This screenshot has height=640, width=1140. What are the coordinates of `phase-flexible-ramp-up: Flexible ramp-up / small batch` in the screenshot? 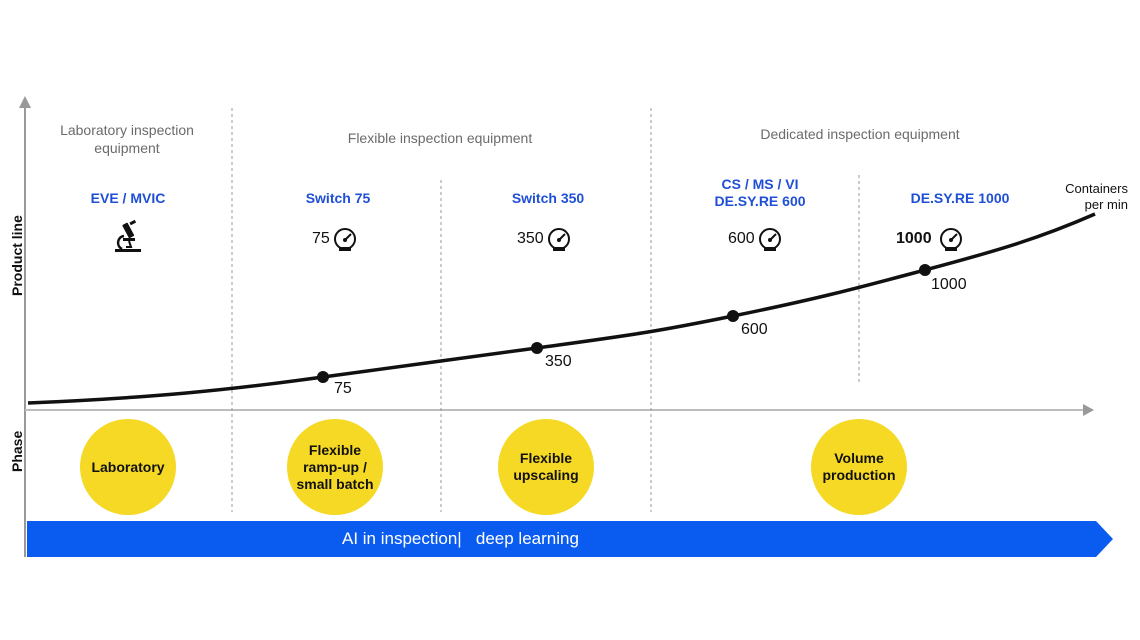 It's located at (335, 467).